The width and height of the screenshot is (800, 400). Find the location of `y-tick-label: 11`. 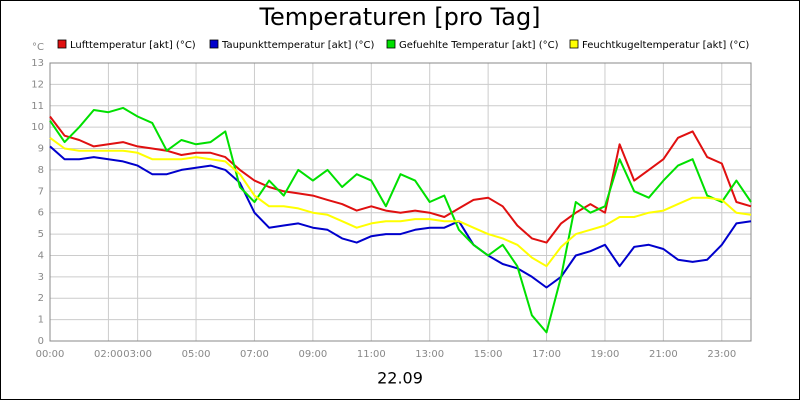

y-tick-label: 11 is located at coordinates (37, 106).